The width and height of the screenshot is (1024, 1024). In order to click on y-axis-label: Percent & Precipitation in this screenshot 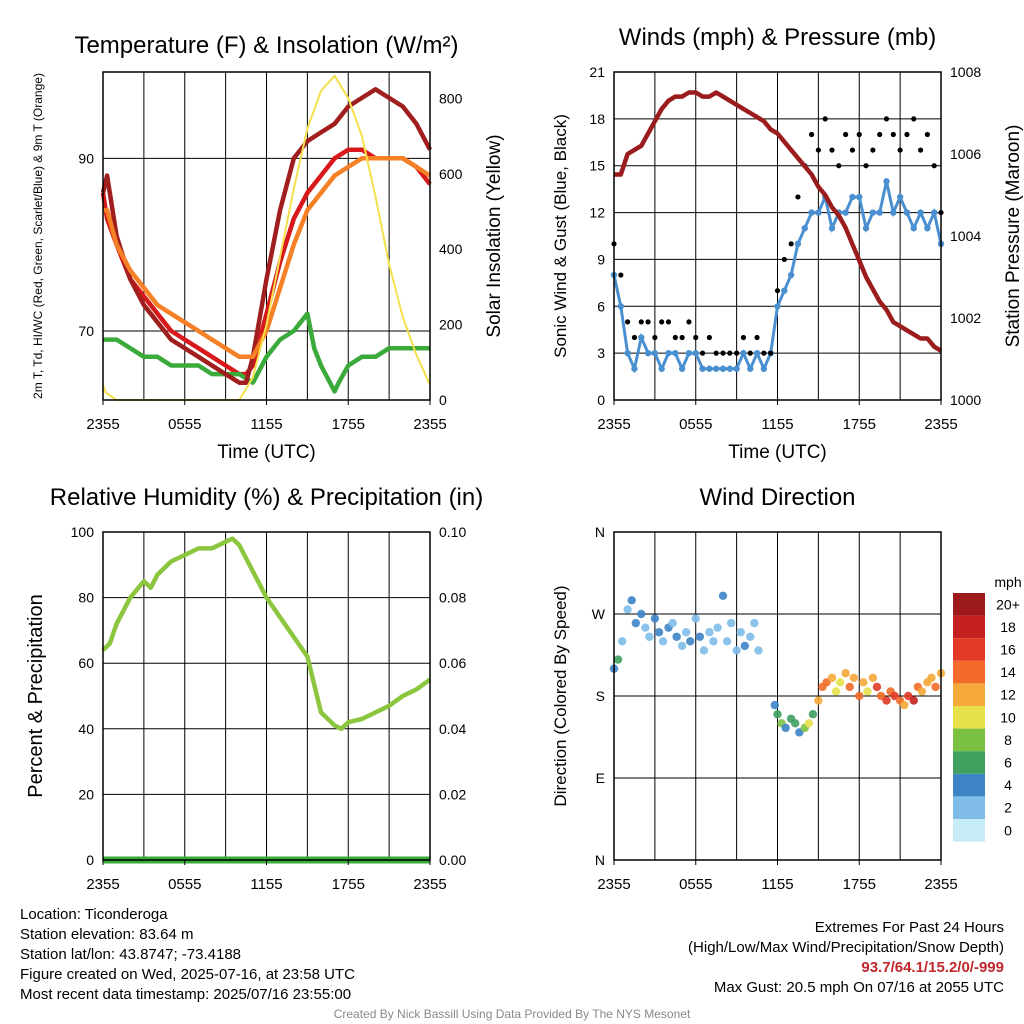, I will do `click(36, 695)`.